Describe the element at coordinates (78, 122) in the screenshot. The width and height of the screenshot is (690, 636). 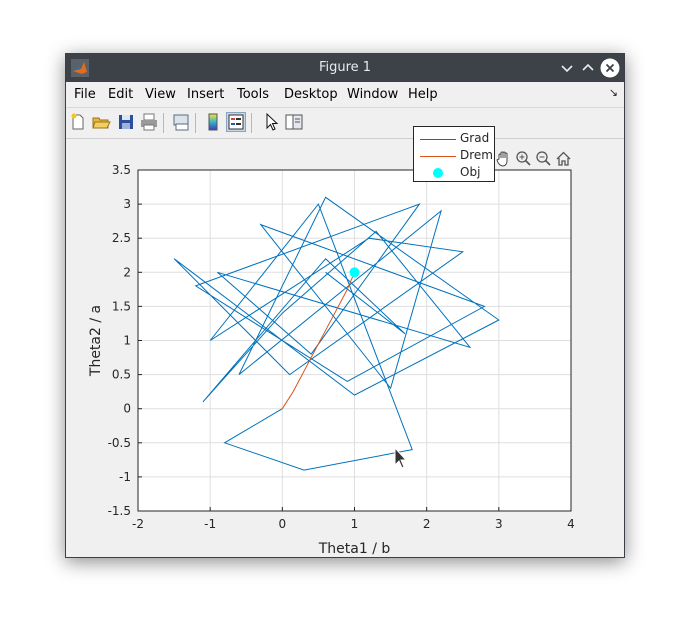
I see `new-figure-icon` at that location.